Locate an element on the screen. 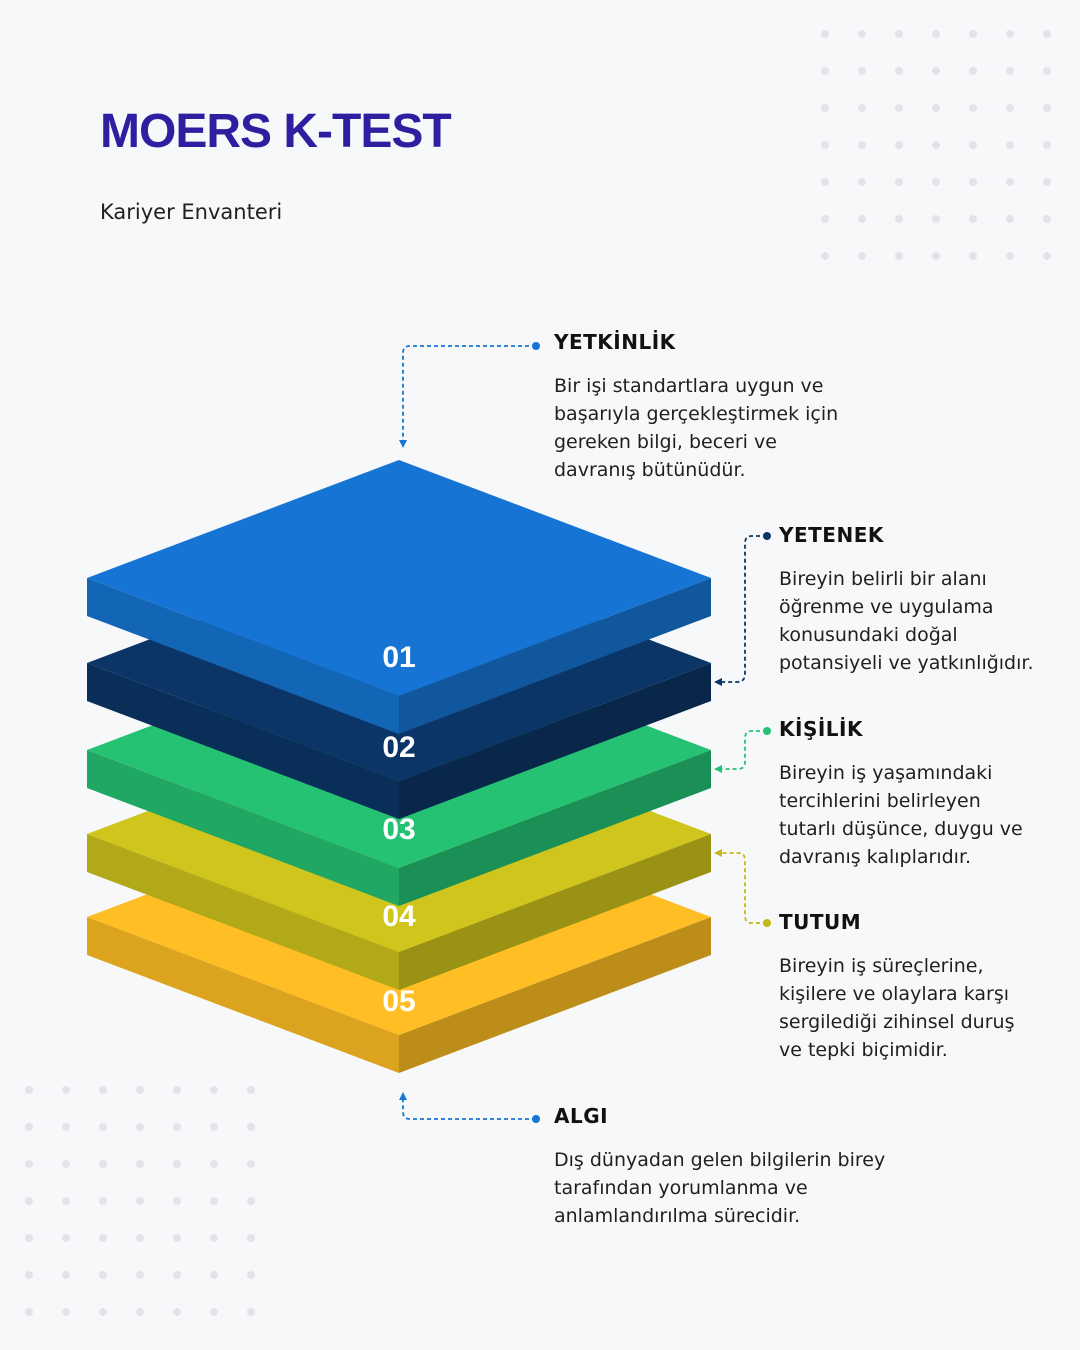 This screenshot has height=1350, width=1080. desc-line: gereken bilgi, beceri ve is located at coordinates (665, 442).